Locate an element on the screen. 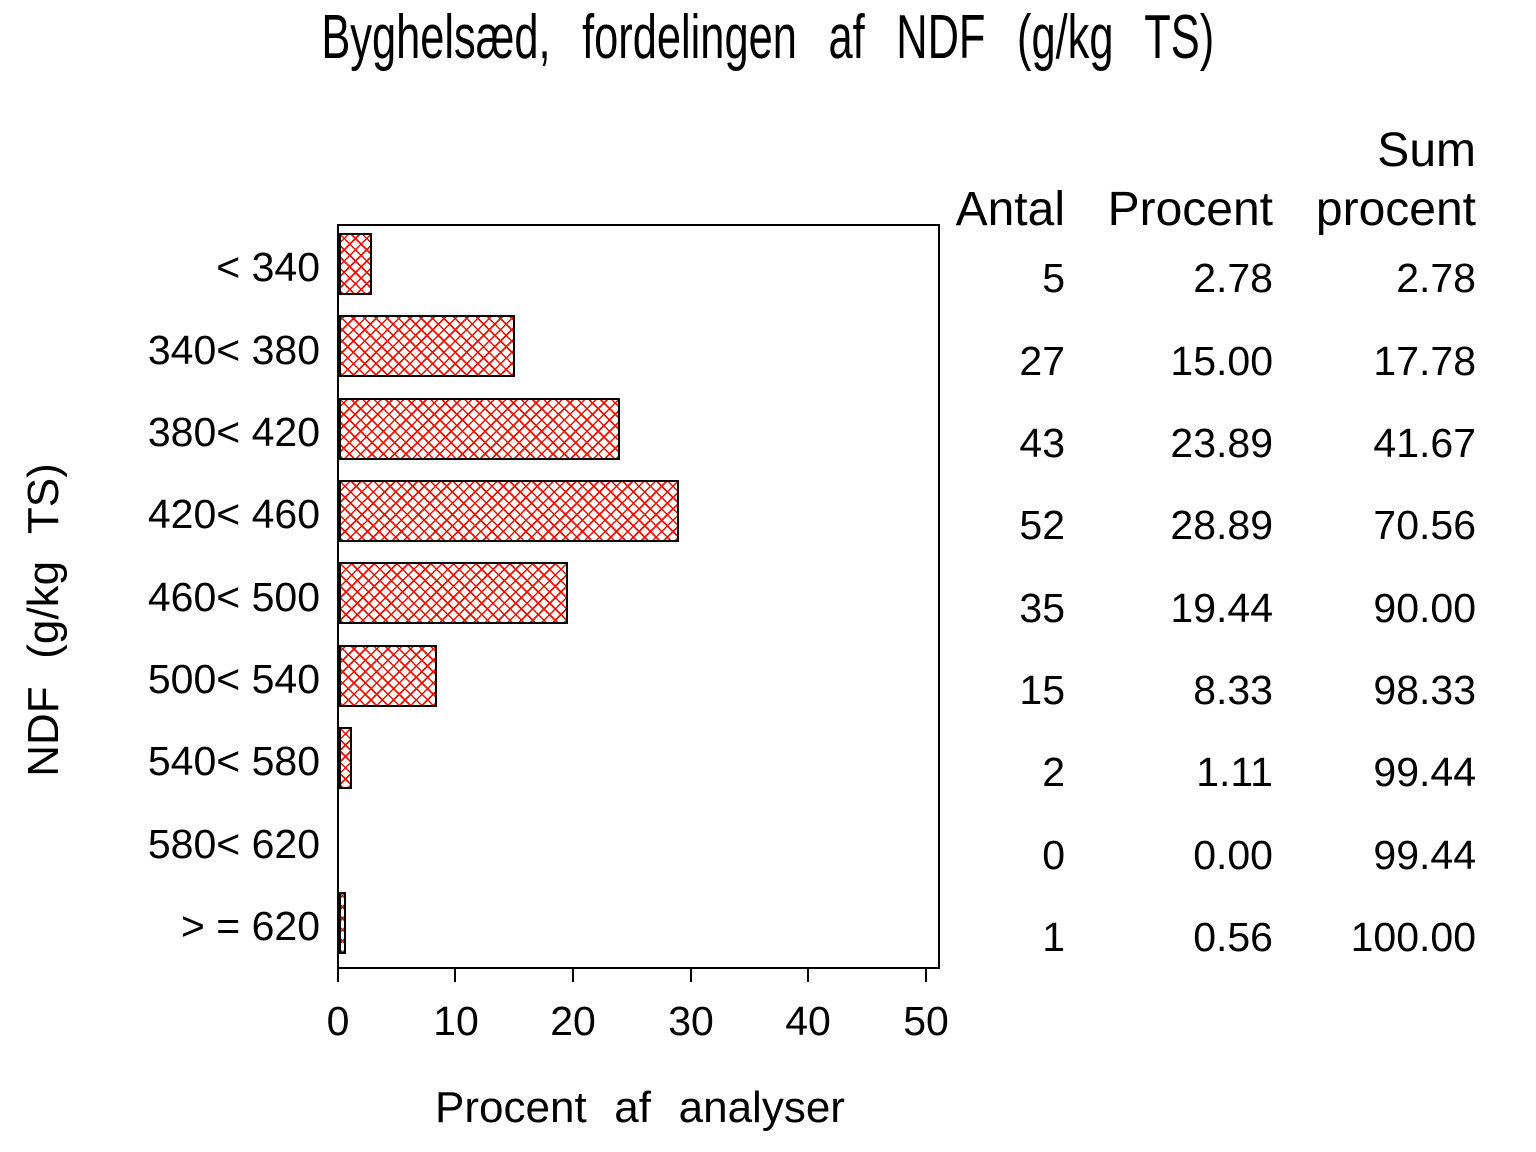  bar-lt340 is located at coordinates (355, 264).